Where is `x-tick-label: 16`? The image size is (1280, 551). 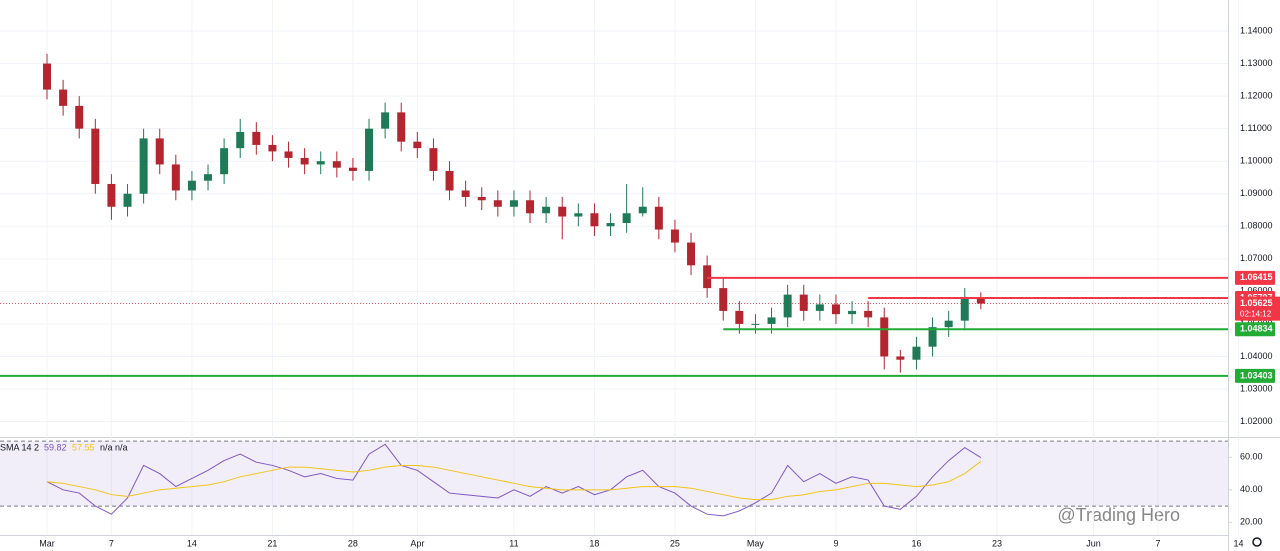
x-tick-label: 16 is located at coordinates (916, 543).